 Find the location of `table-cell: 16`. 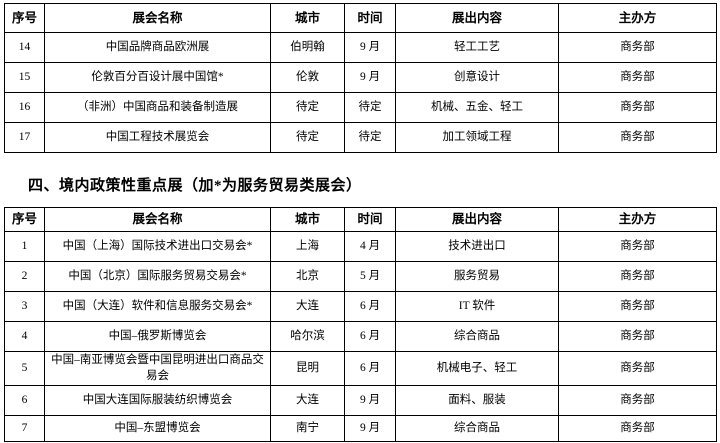

table-cell: 16 is located at coordinates (24, 107).